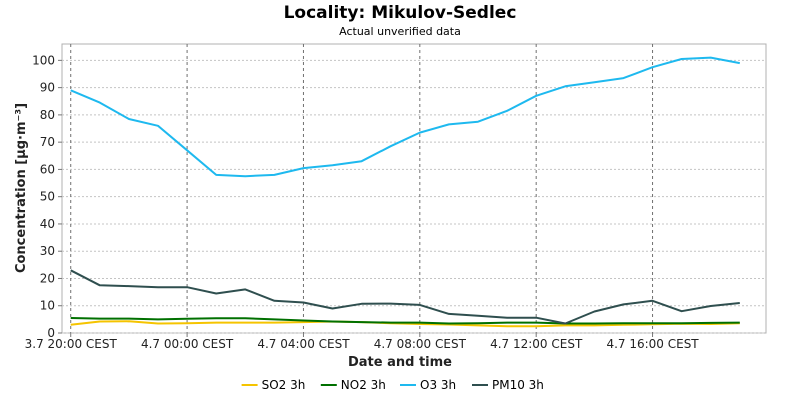 This screenshot has width=800, height=400. What do you see at coordinates (284, 385) in the screenshot?
I see `legend-label-so2-3h: SO2 3h` at bounding box center [284, 385].